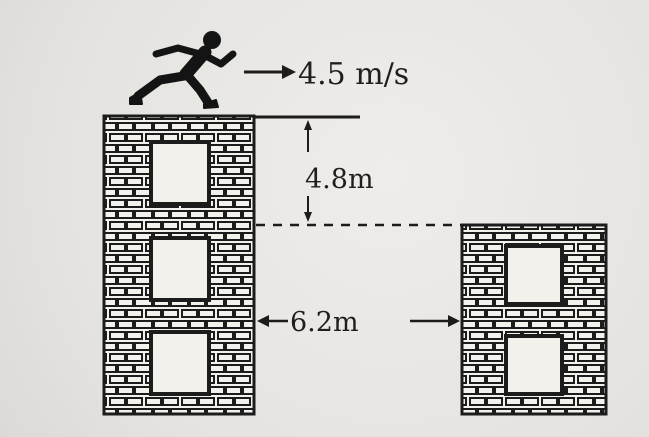 The width and height of the screenshot is (649, 437). What do you see at coordinates (353, 74) in the screenshot?
I see `speed-label: 4.5 m/s` at bounding box center [353, 74].